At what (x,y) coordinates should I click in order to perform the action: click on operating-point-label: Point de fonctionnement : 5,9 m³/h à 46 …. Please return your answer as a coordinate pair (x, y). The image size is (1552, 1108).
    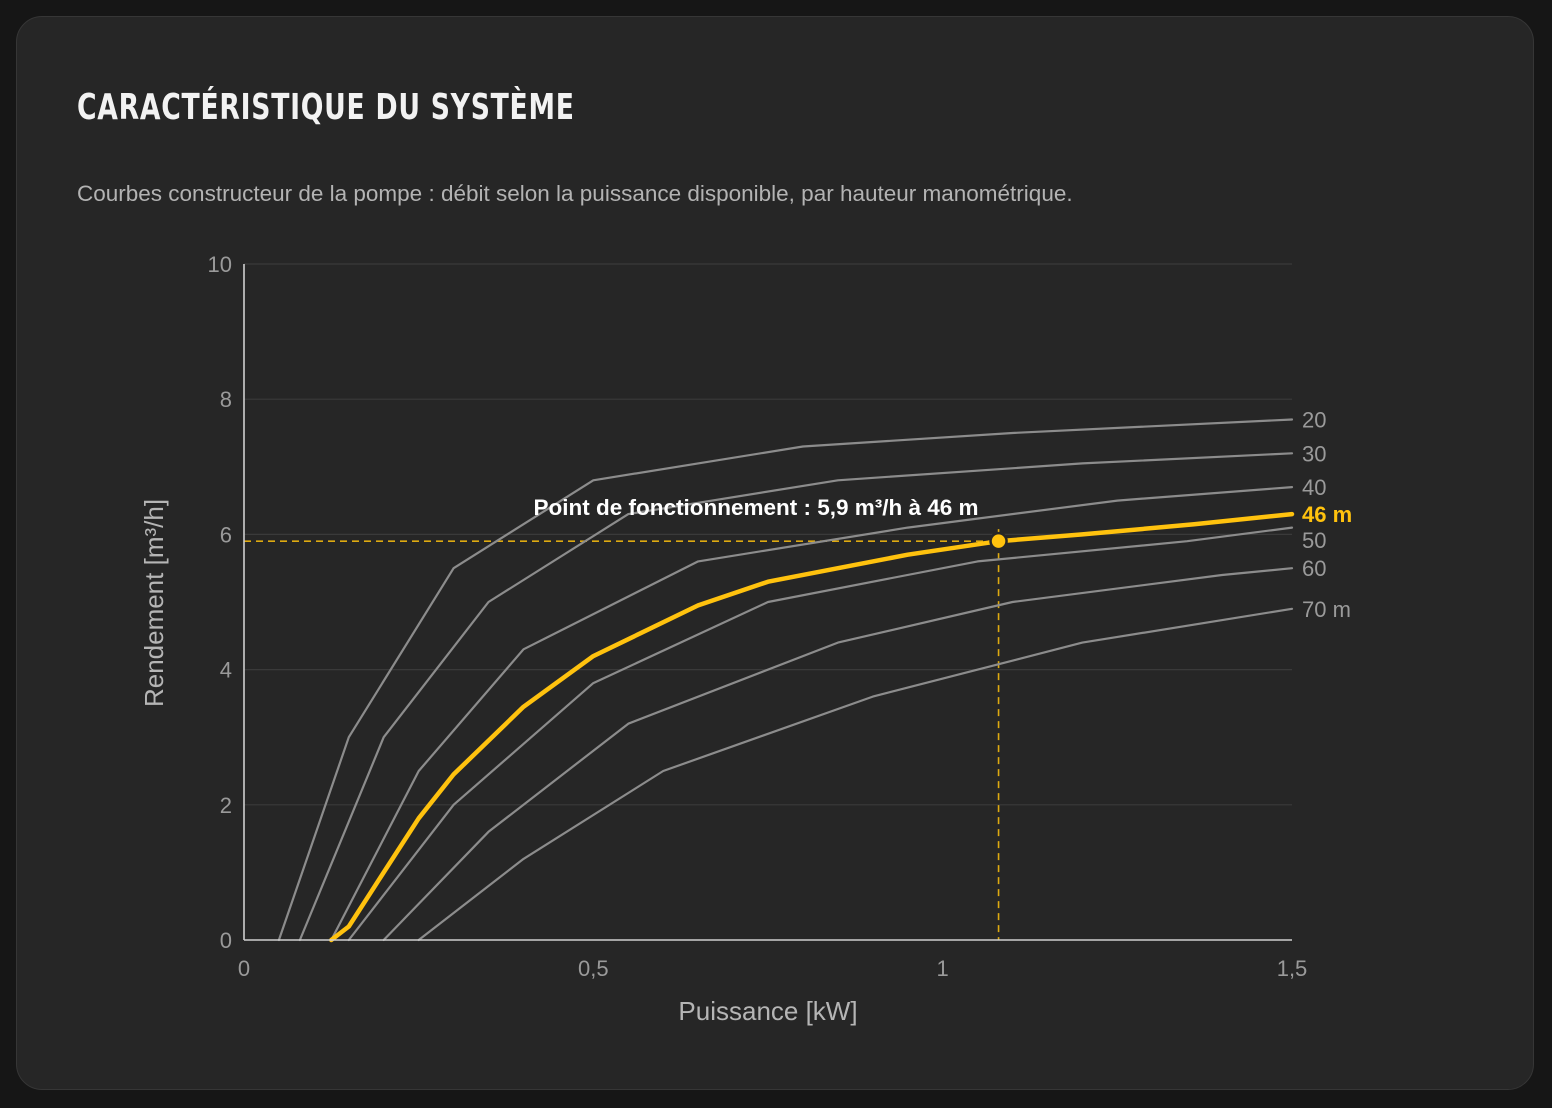
    Looking at the image, I should click on (755, 507).